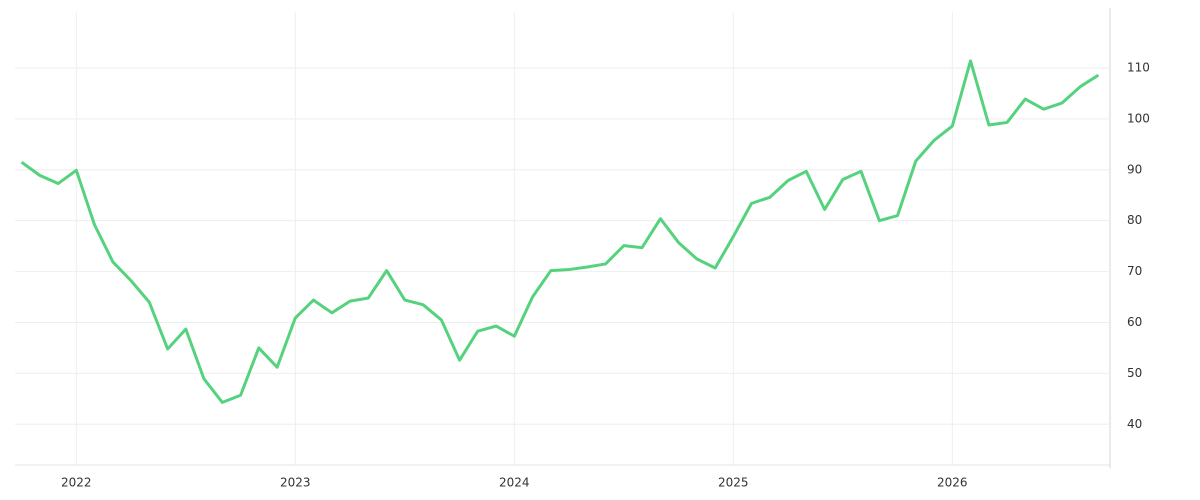  I want to click on x-tick-label: 2025, so click(733, 483).